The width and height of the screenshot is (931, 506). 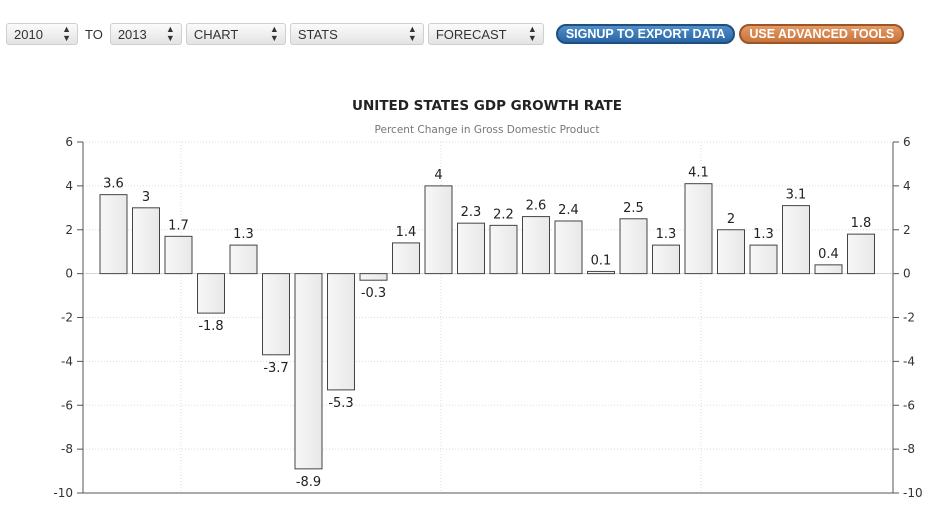 What do you see at coordinates (438, 175) in the screenshot?
I see `data-label: 4` at bounding box center [438, 175].